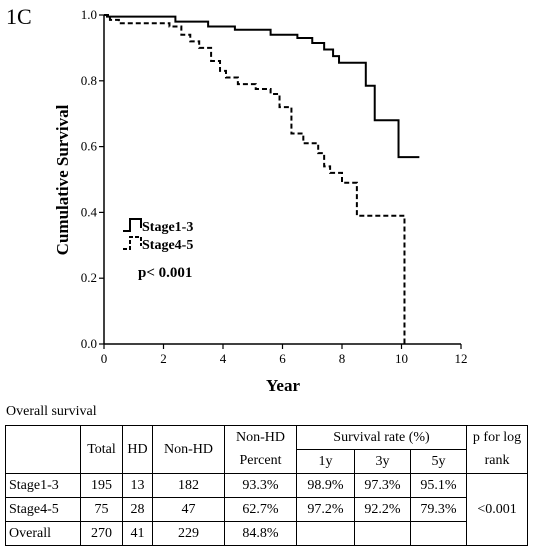 This screenshot has height=550, width=533. What do you see at coordinates (282, 358) in the screenshot?
I see `x-tick-label: 6` at bounding box center [282, 358].